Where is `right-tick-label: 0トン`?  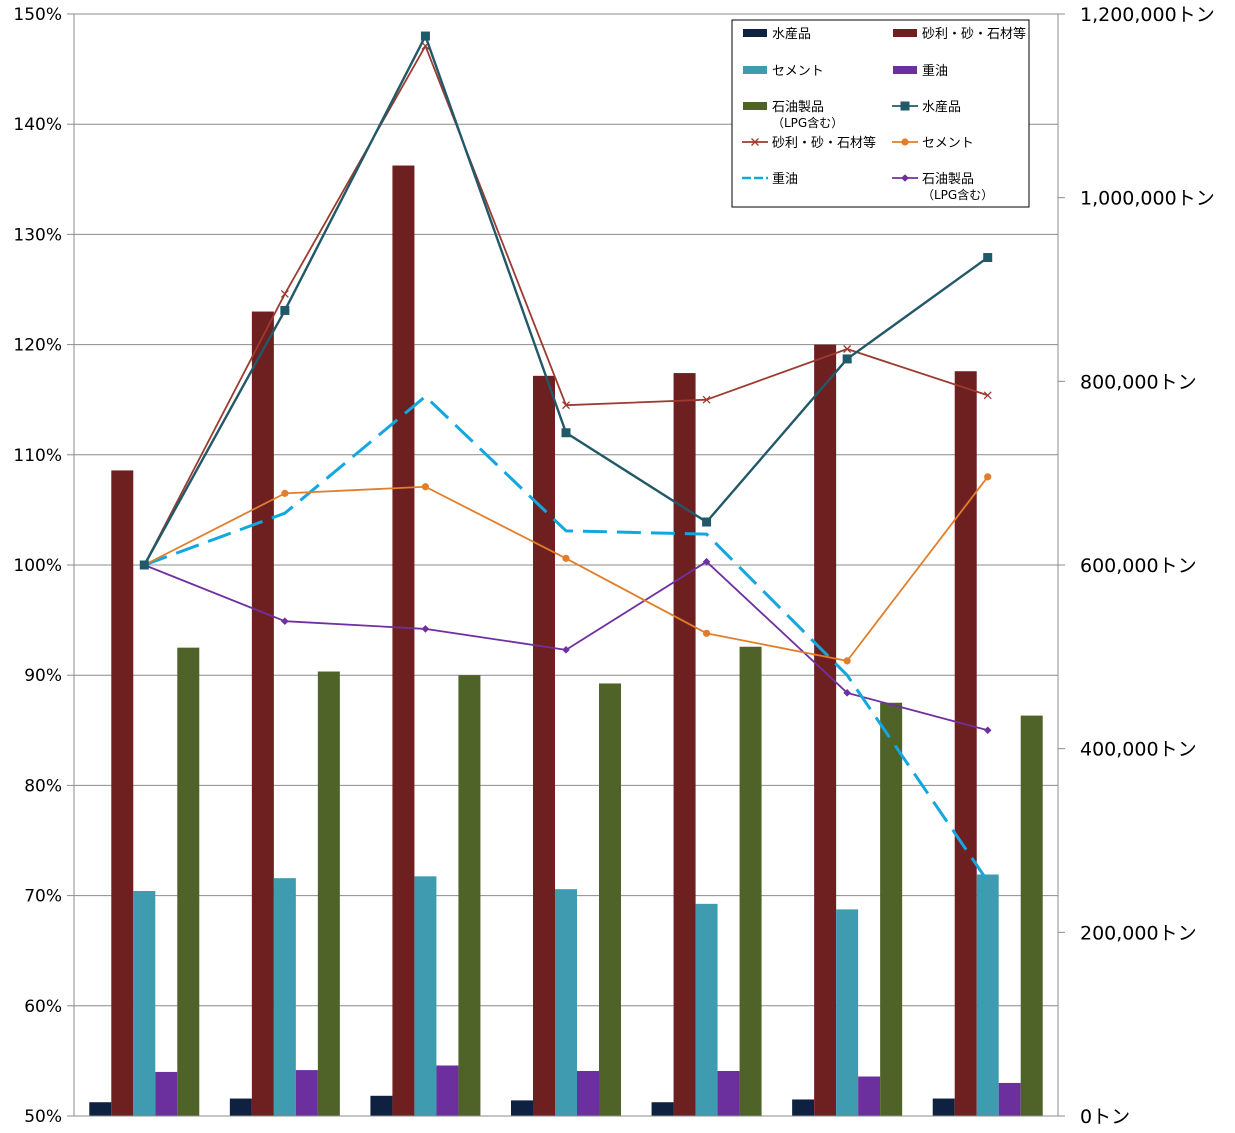 right-tick-label: 0トン is located at coordinates (1105, 1117).